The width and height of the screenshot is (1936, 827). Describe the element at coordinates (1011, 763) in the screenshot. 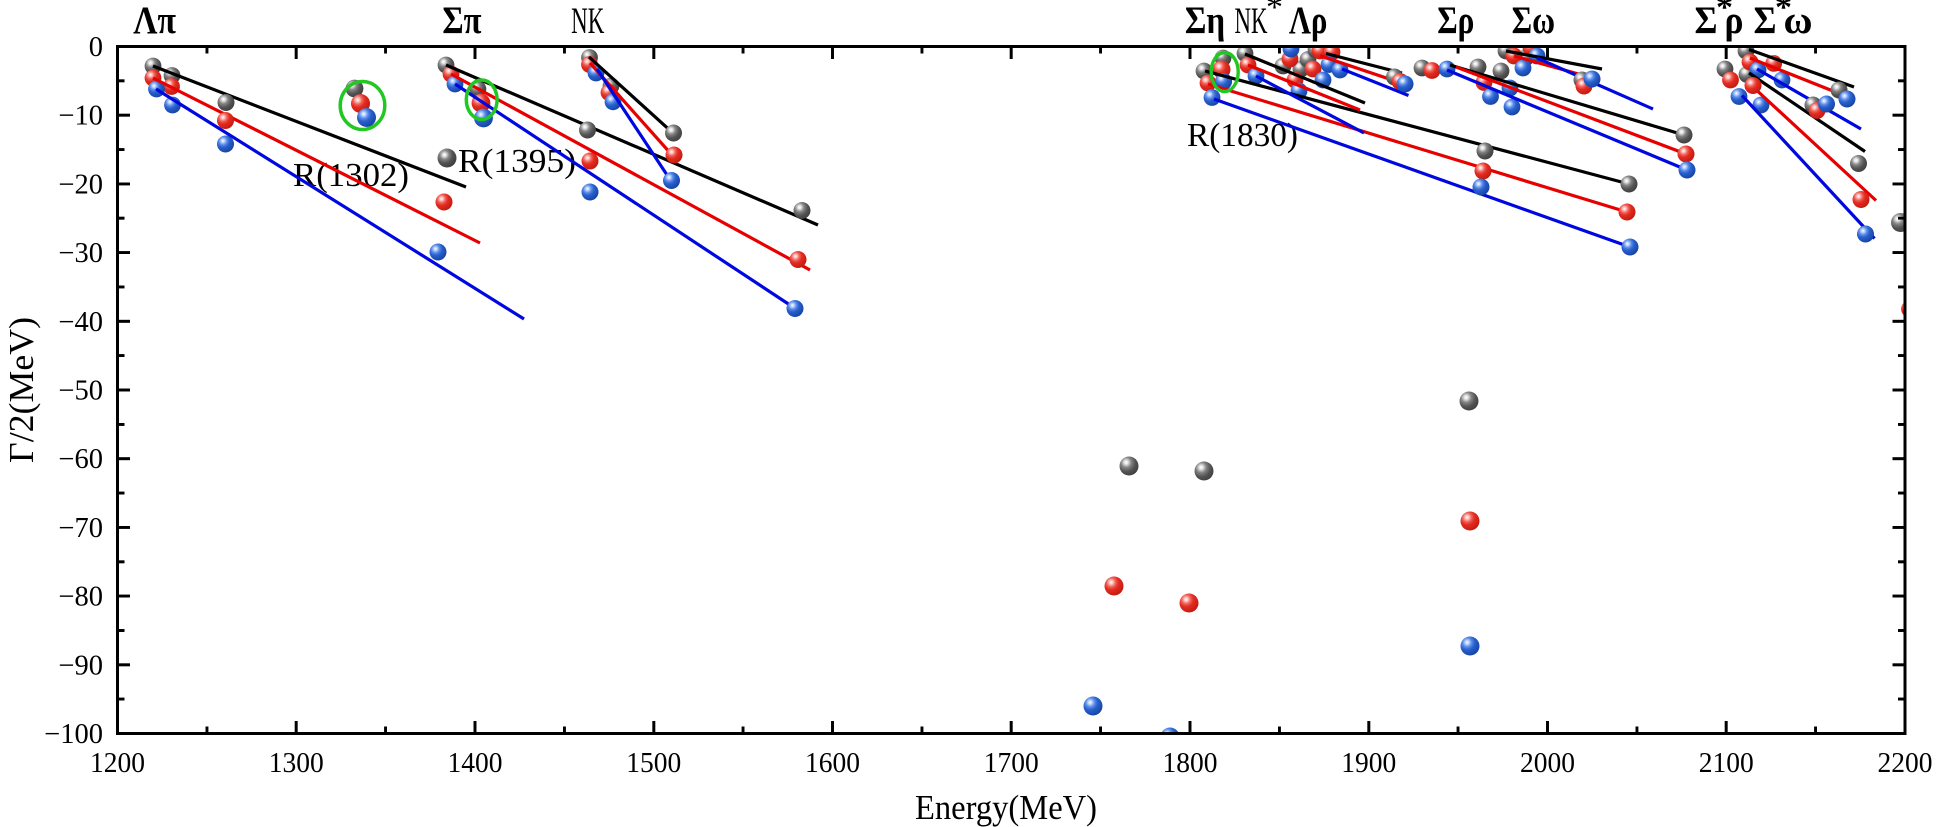

I see `svg-text: 1700` at that location.